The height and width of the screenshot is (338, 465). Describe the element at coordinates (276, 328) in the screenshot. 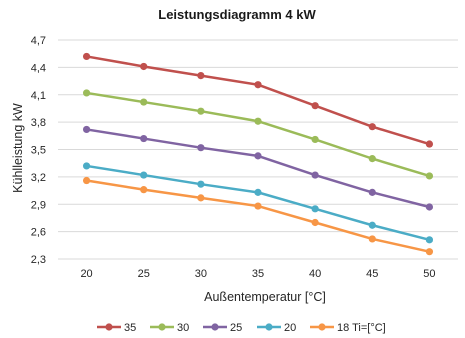

I see `legend-item: 20` at that location.